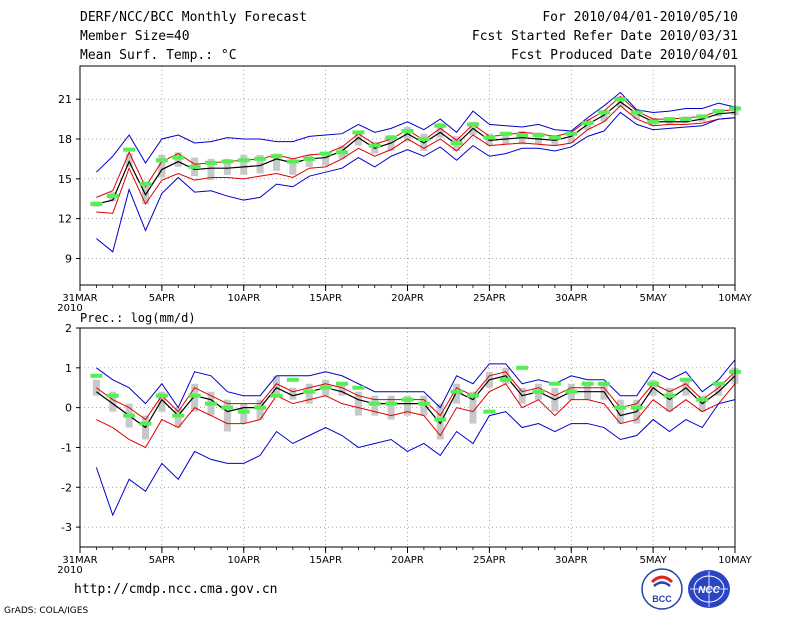 The height and width of the screenshot is (618, 800). Describe the element at coordinates (66, 527) in the screenshot. I see `prec-ytick-label: -3` at that location.